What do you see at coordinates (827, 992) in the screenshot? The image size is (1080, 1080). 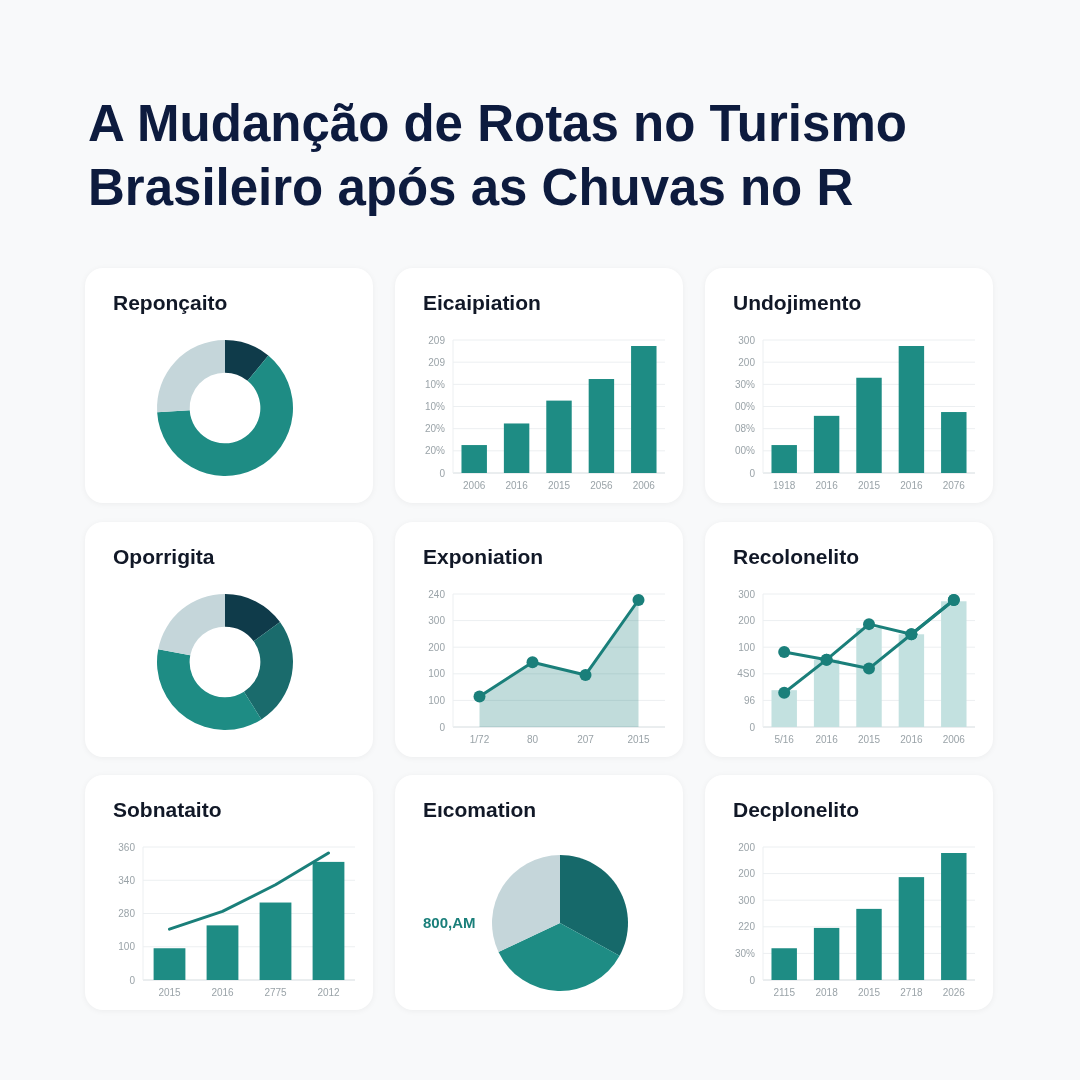 I see `x-tick-label: 2018` at bounding box center [827, 992].